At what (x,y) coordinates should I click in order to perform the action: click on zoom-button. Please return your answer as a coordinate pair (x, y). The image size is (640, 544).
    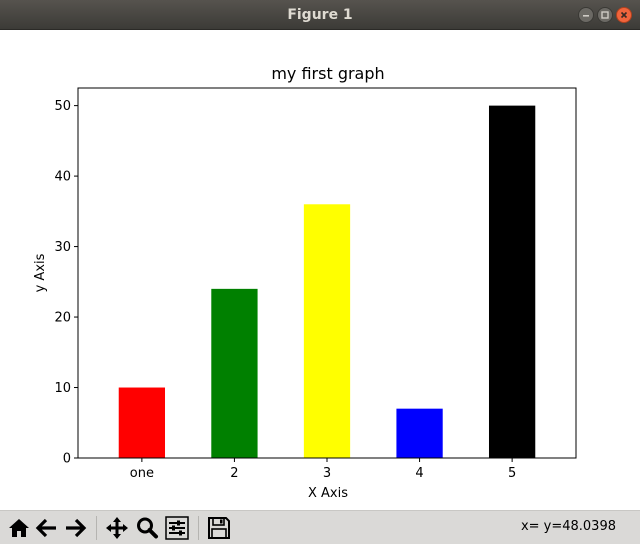
    Looking at the image, I should click on (147, 528).